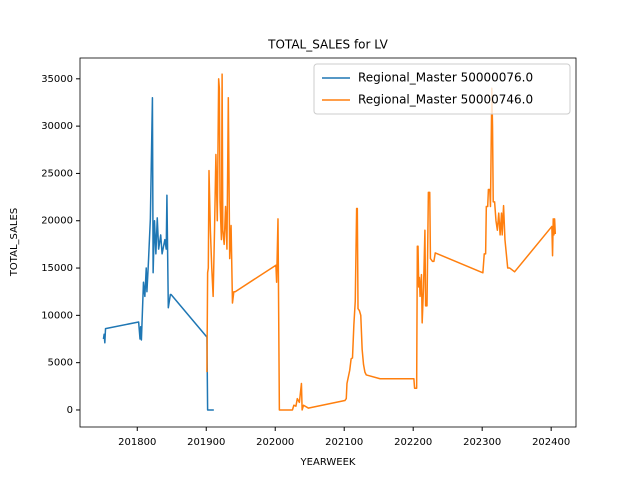 Image resolution: width=640 pixels, height=480 pixels. Describe the element at coordinates (57, 79) in the screenshot. I see `y-tick-label: 35000` at that location.